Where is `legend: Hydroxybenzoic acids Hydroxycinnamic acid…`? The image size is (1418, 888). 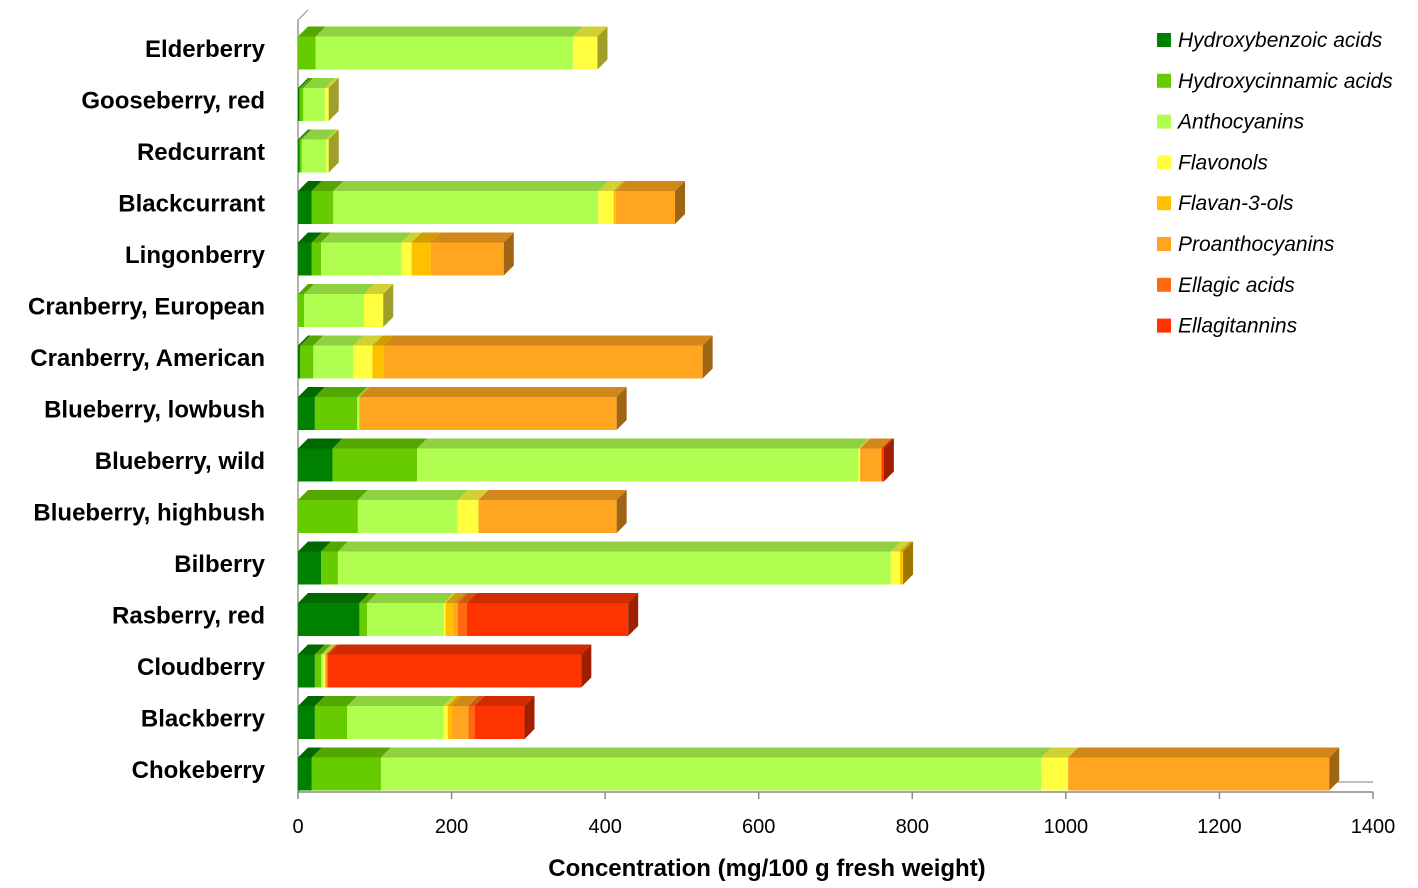
legend: Hydroxybenzoic acids Hydroxycinnamic acid… is located at coordinates (1275, 183).